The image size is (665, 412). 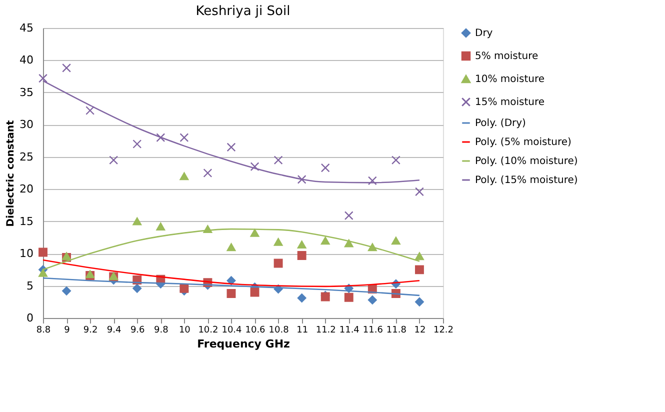 I want to click on x-tick-label: 10.8, so click(x=279, y=331).